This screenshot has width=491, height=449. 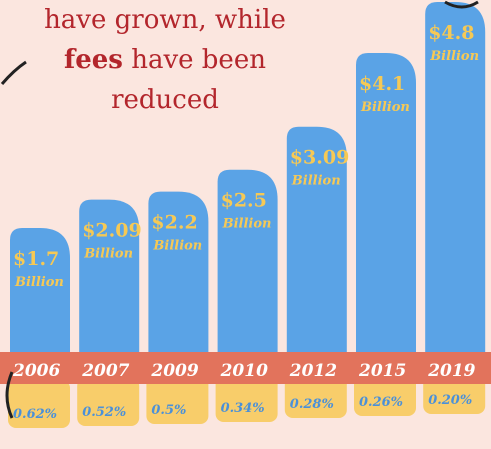 What do you see at coordinates (450, 400) in the screenshot?
I see `fee-label: 0.20%` at bounding box center [450, 400].